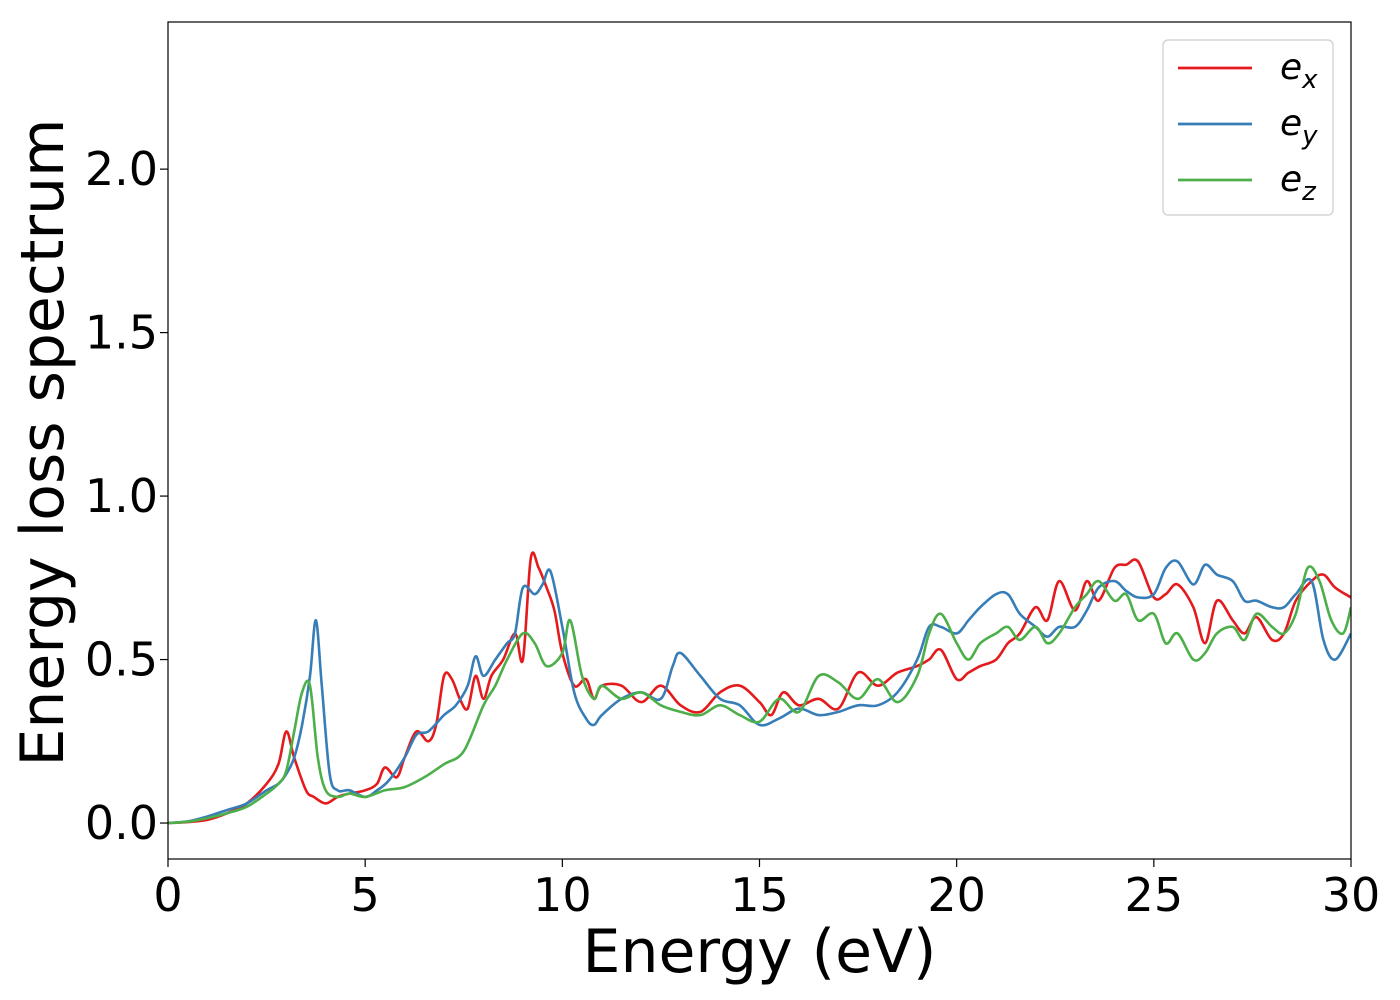 The width and height of the screenshot is (1400, 1000). I want to click on y-axis-title: Energy loss spectrum, so click(43, 442).